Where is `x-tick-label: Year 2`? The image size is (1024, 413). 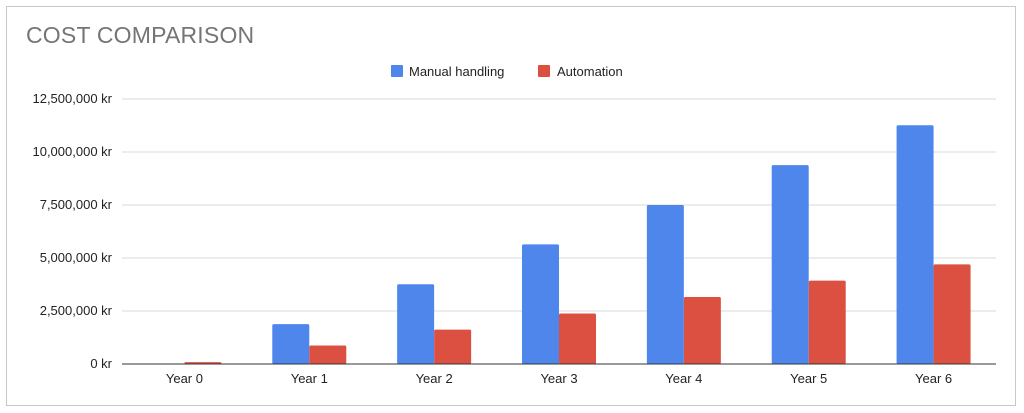 x-tick-label: Year 2 is located at coordinates (434, 378).